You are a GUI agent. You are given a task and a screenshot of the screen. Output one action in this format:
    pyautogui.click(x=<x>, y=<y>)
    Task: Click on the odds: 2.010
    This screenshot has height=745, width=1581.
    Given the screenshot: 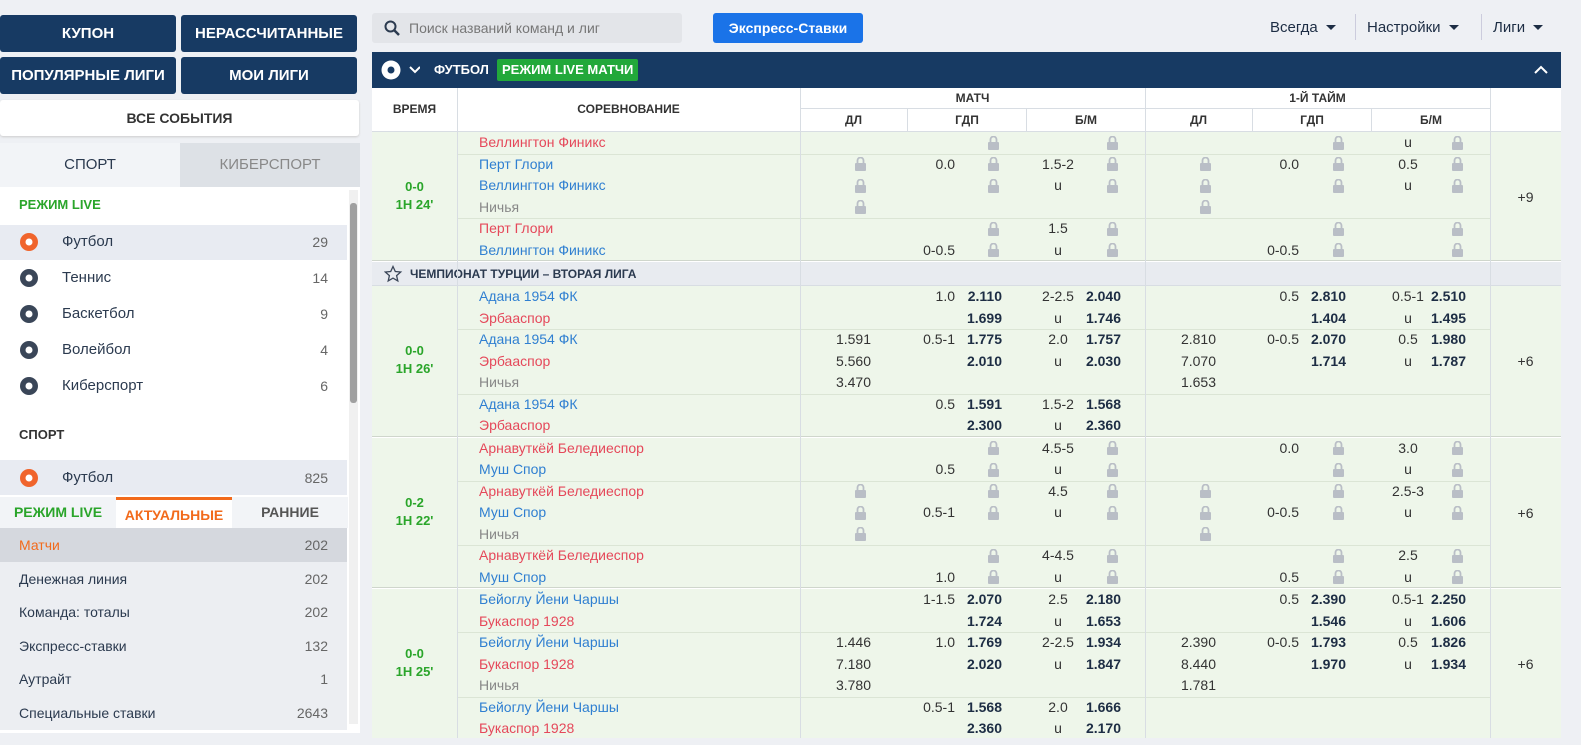 What is the action you would take?
    pyautogui.click(x=984, y=360)
    